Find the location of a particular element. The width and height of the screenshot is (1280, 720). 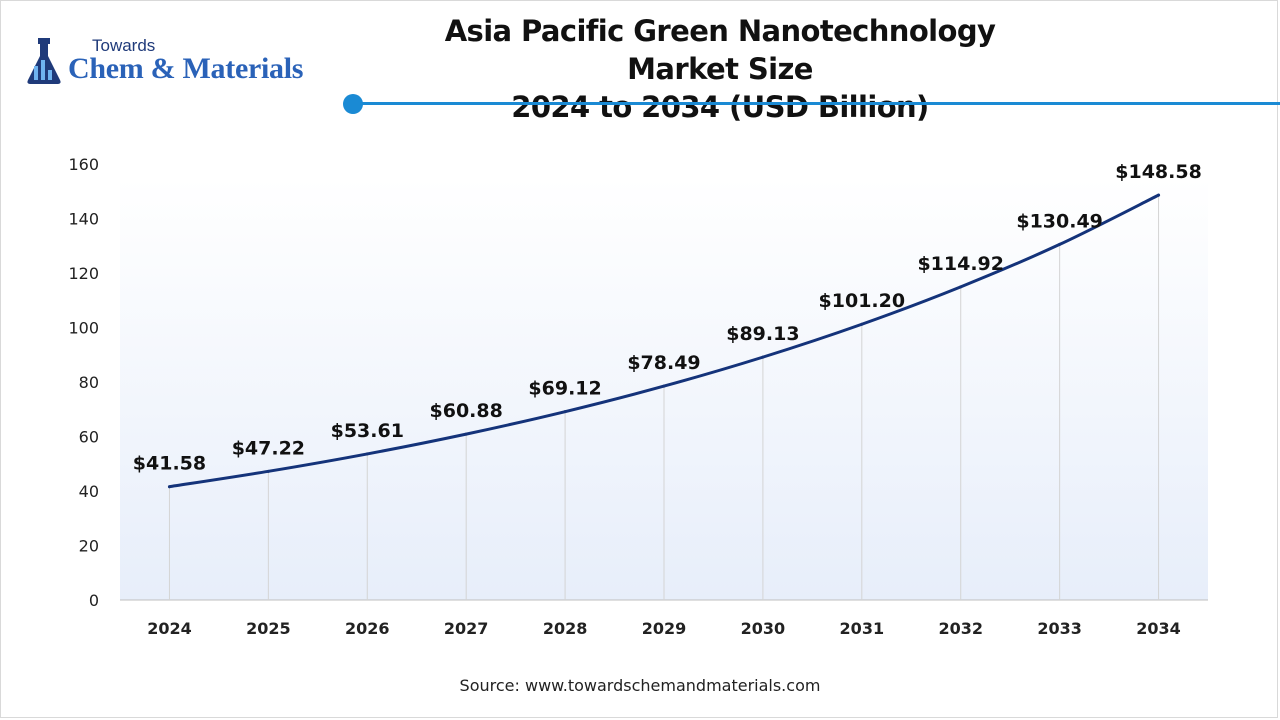

y-tick-label: 0 is located at coordinates (94, 600).